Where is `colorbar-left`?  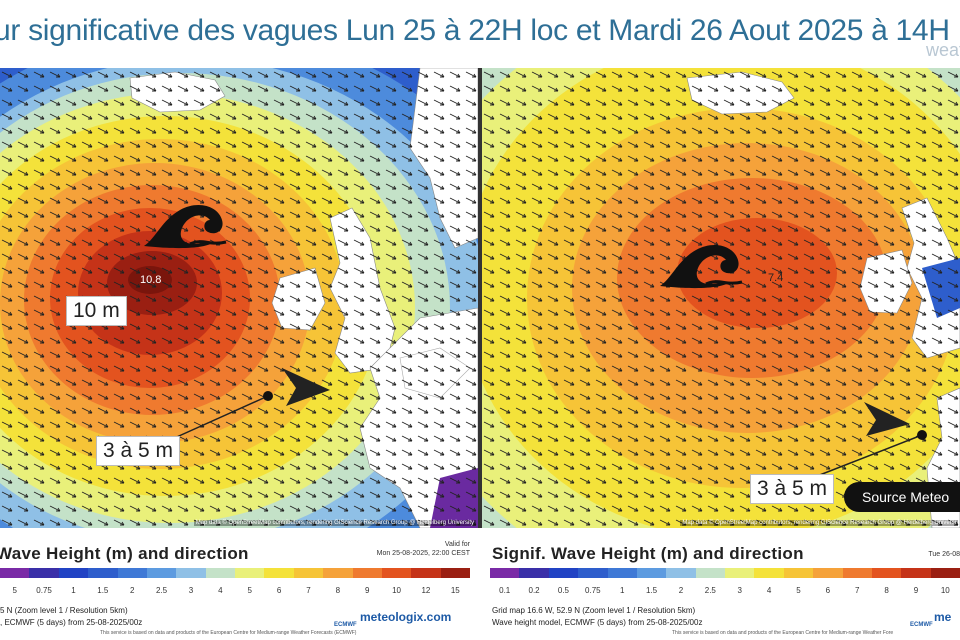
colorbar-left is located at coordinates (235, 573).